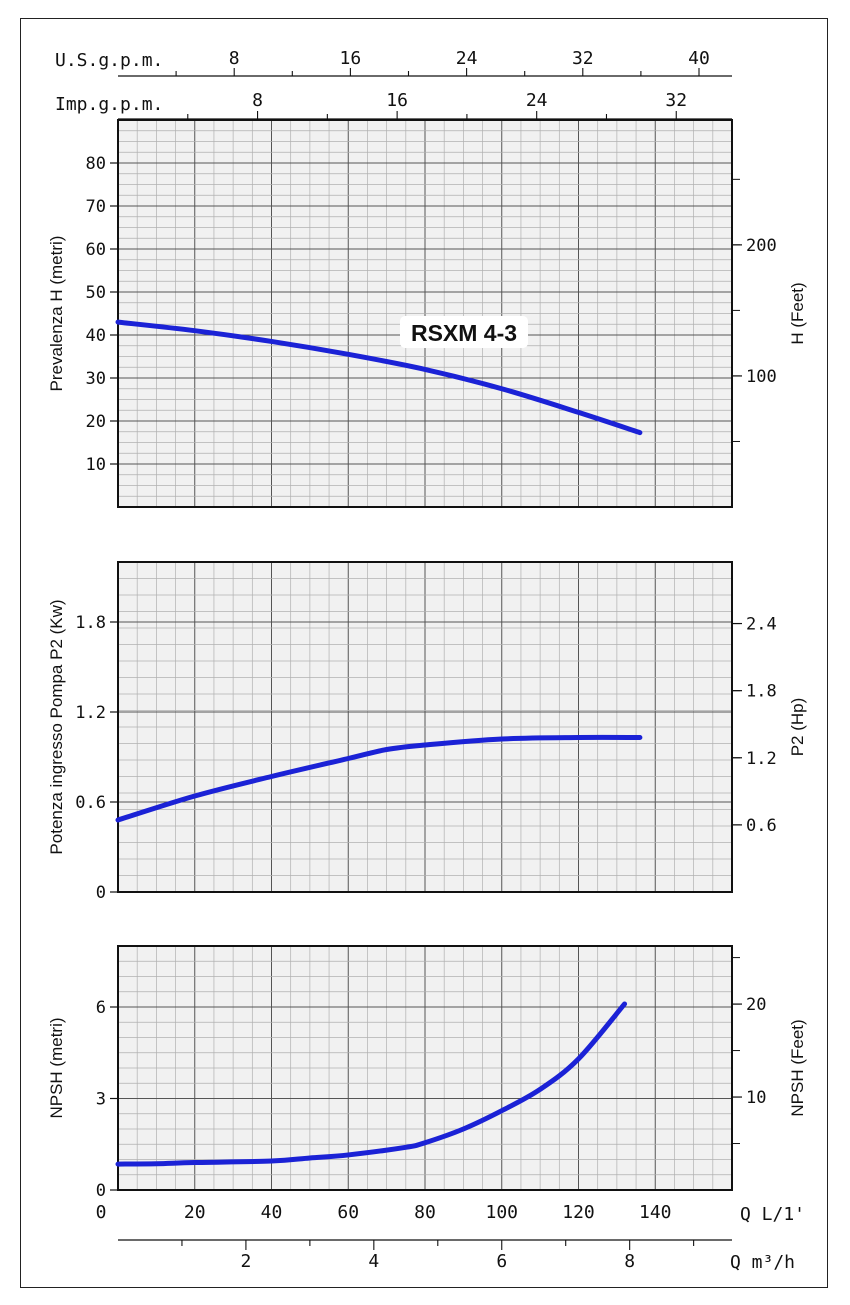  Describe the element at coordinates (109, 60) in the screenshot. I see `usgpm-label: U.S.g.p.m.` at that location.